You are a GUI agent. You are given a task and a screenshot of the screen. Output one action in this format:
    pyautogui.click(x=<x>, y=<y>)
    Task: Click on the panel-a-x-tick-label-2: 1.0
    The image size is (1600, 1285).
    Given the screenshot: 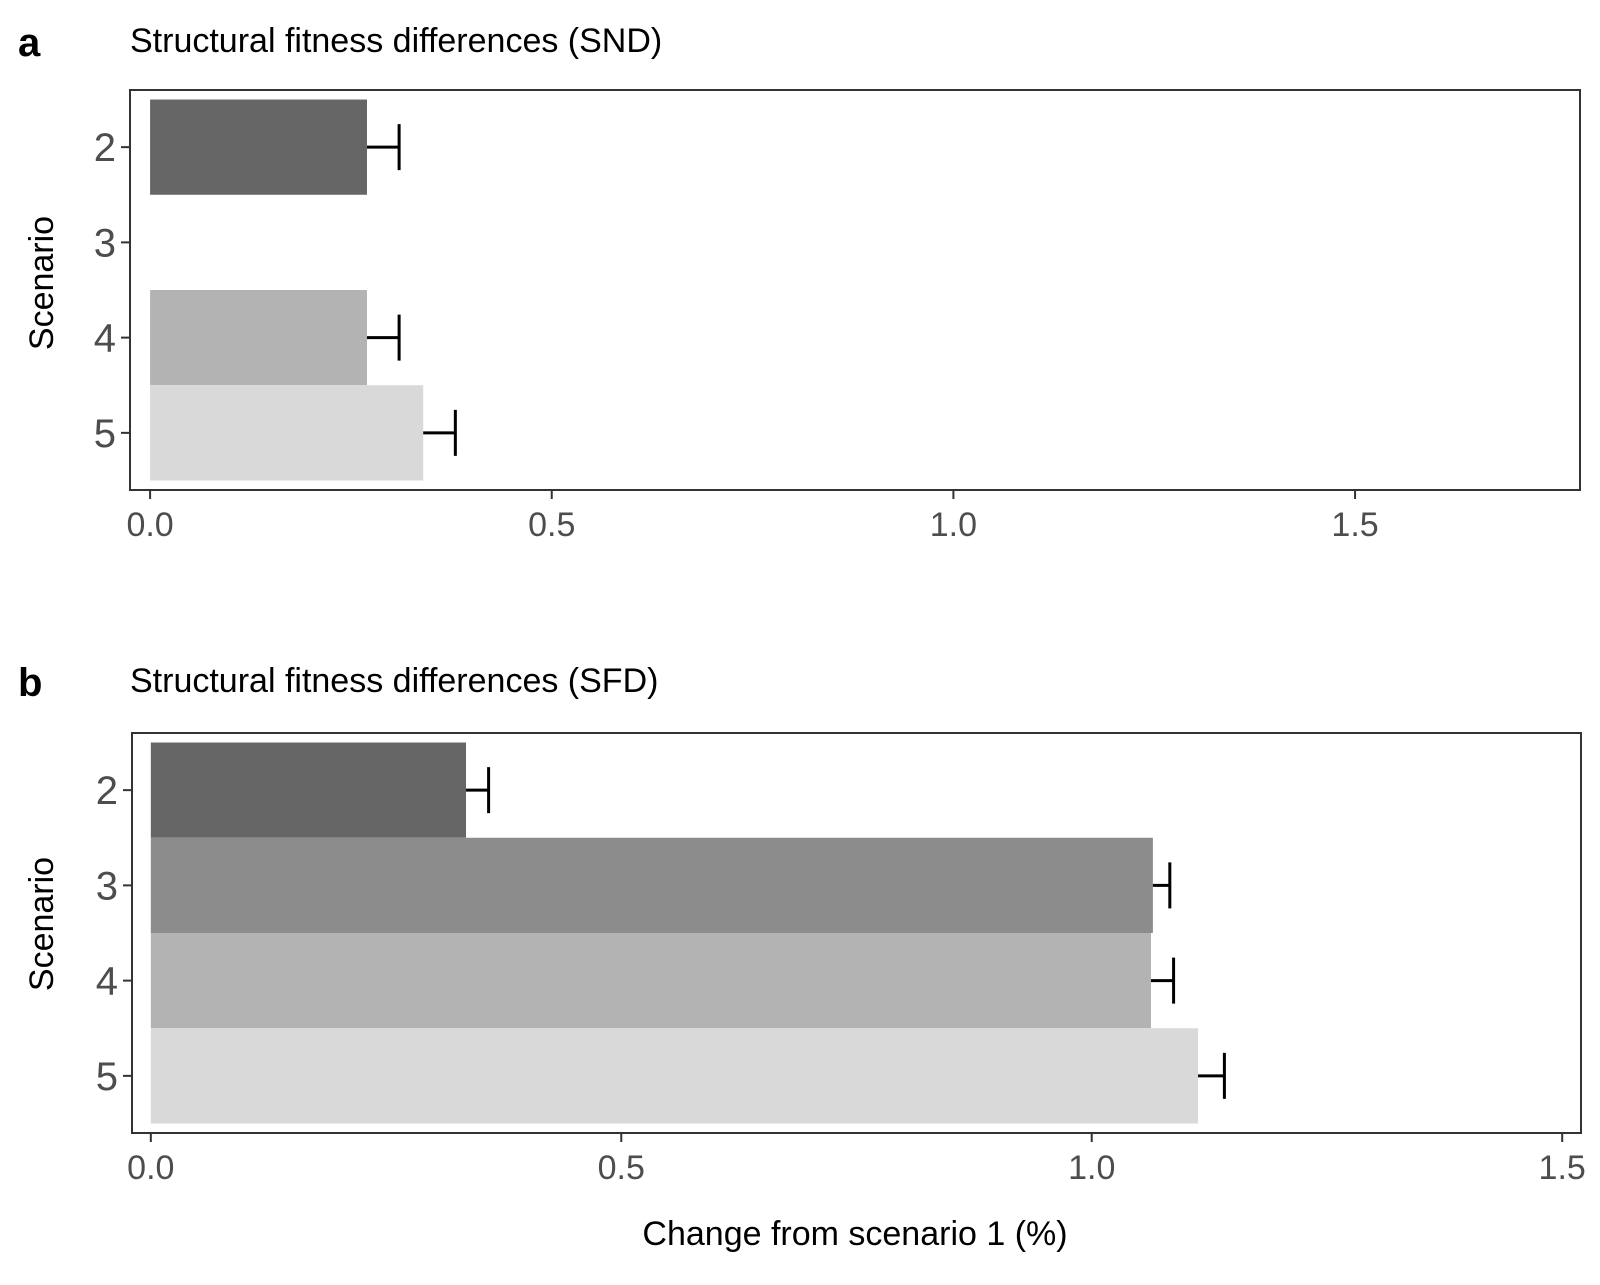 What is the action you would take?
    pyautogui.click(x=953, y=525)
    